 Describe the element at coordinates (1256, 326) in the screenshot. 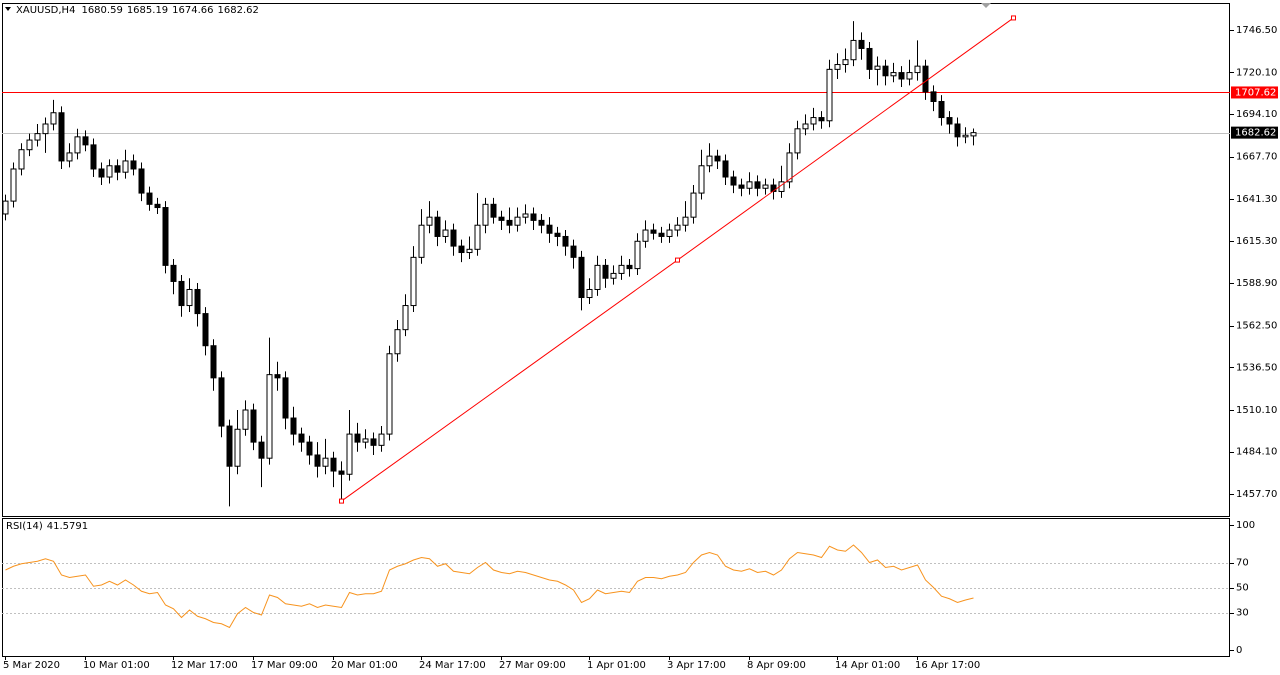

I see `y-tick-label: 1562.50` at that location.